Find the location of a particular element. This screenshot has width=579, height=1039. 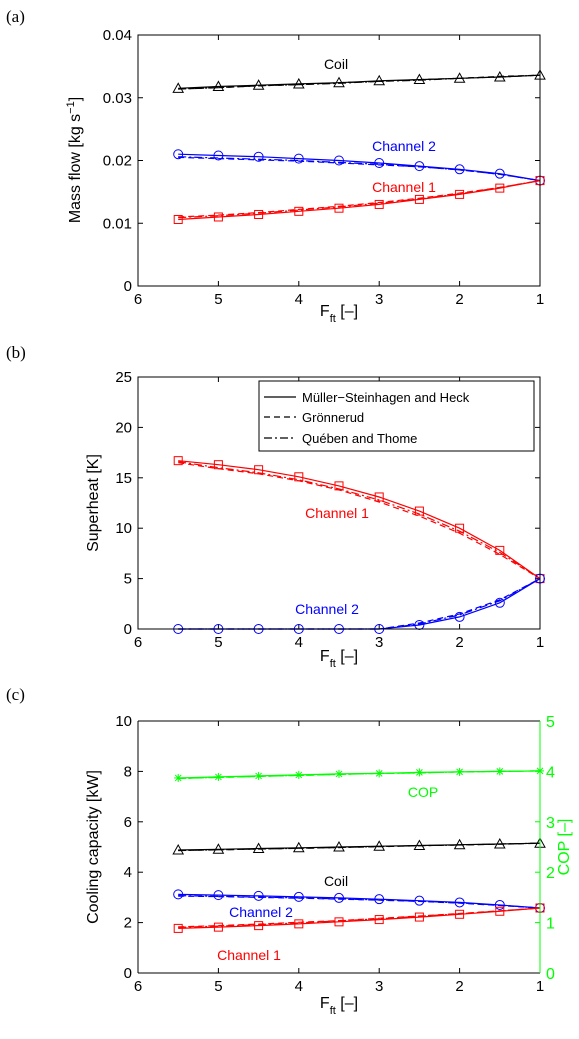

legend-box is located at coordinates (396, 416).